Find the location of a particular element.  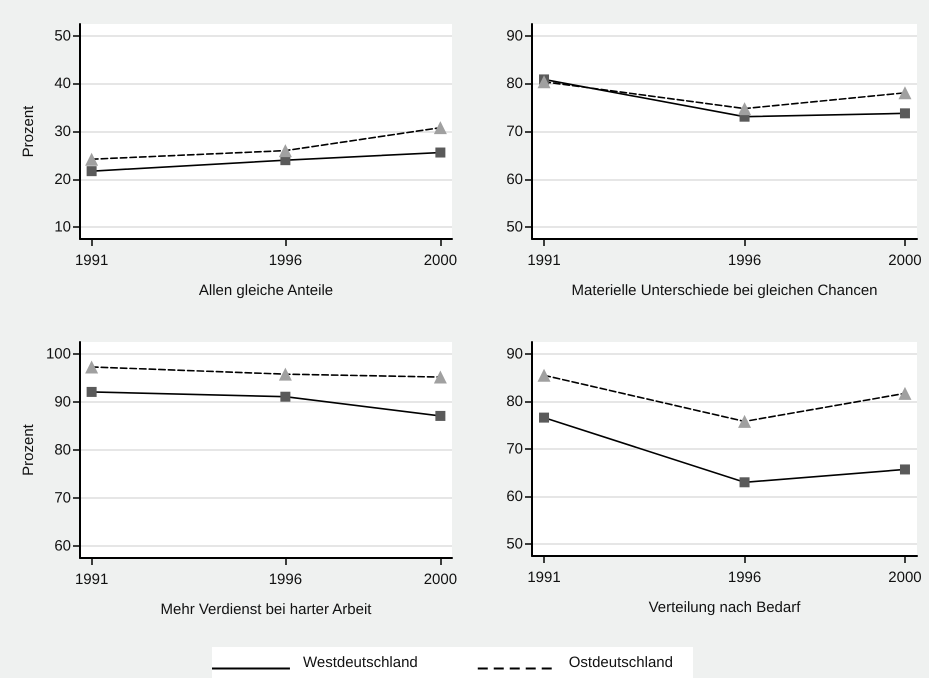

x-axis-title: Mehr Verdienst bei harter Arbeit is located at coordinates (266, 609).